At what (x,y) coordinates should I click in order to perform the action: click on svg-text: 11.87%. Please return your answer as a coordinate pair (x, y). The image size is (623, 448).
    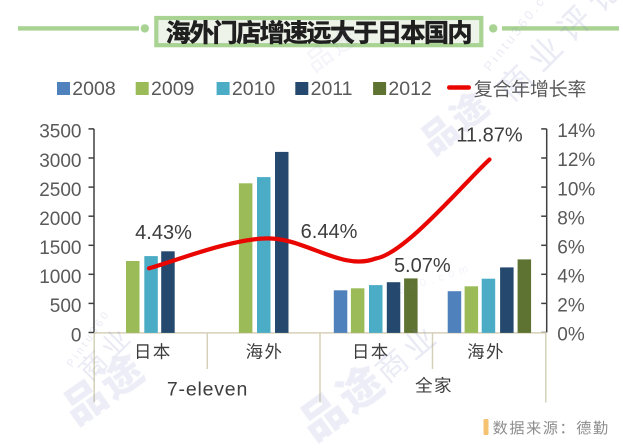
    Looking at the image, I should click on (489, 136).